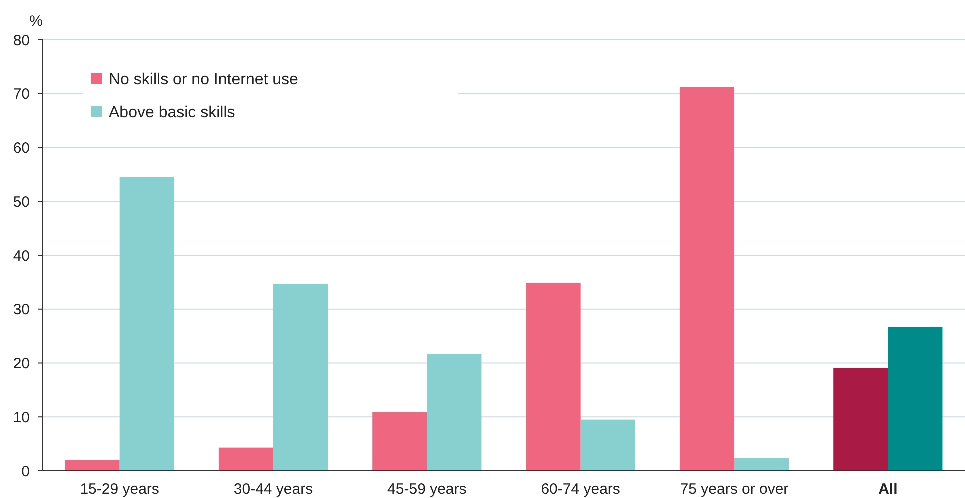  I want to click on x-tick-label: 15-29 years, so click(120, 489).